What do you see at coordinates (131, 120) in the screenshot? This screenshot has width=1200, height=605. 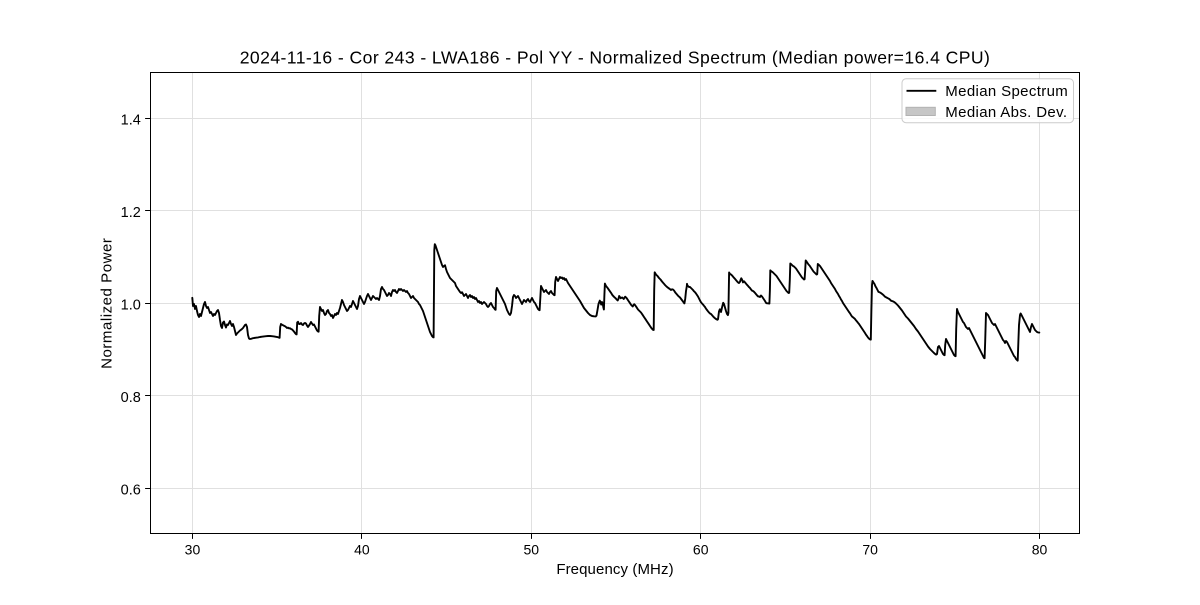 I see `svg-text: 1.4` at bounding box center [131, 120].